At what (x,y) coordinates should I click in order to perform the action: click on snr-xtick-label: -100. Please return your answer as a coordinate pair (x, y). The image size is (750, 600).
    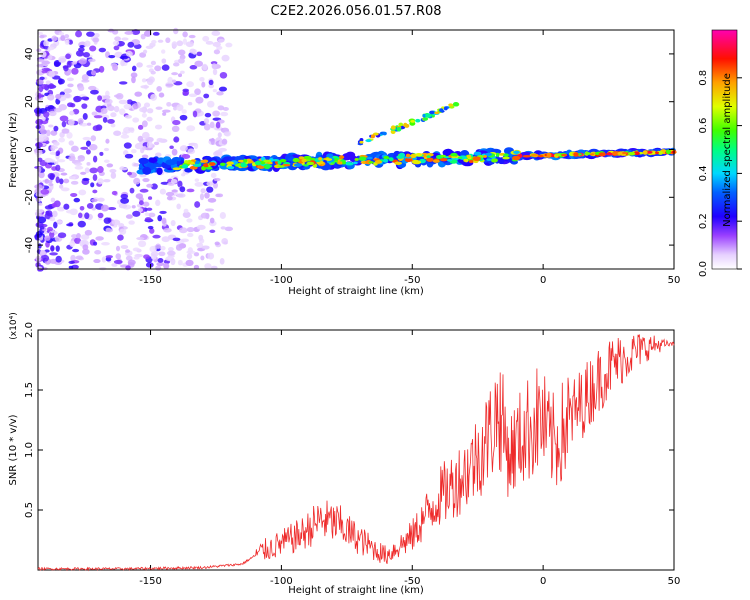
    Looking at the image, I should click on (281, 581).